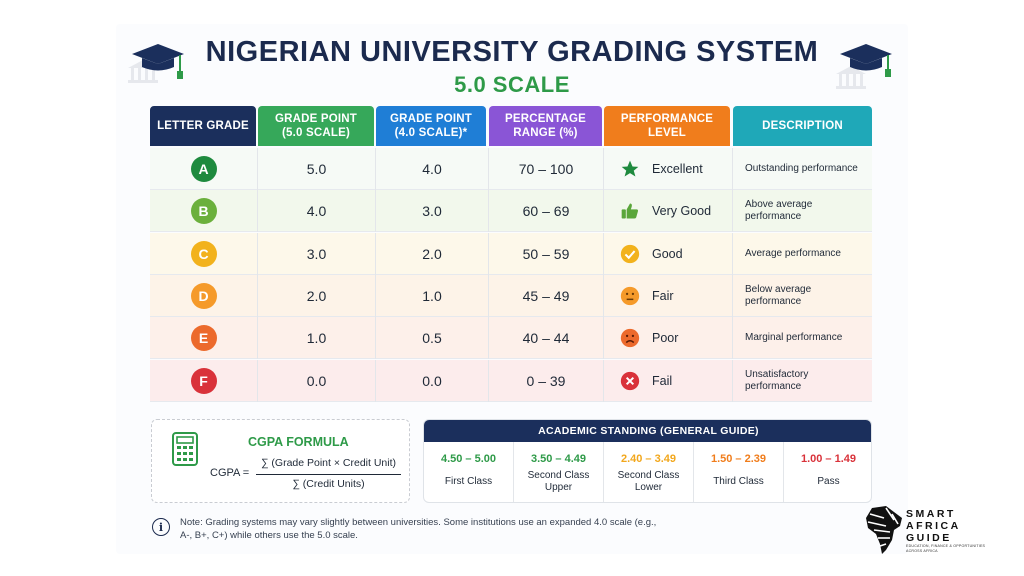  What do you see at coordinates (432, 211) in the screenshot?
I see `grade-point-4-cell: 3.0` at bounding box center [432, 211].